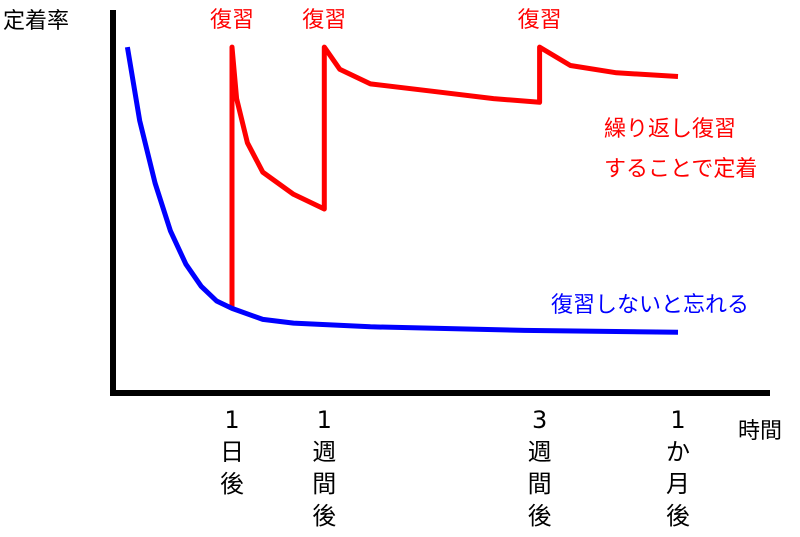 The width and height of the screenshot is (800, 537). I want to click on x-tick-label-1-2: 間, so click(324, 484).